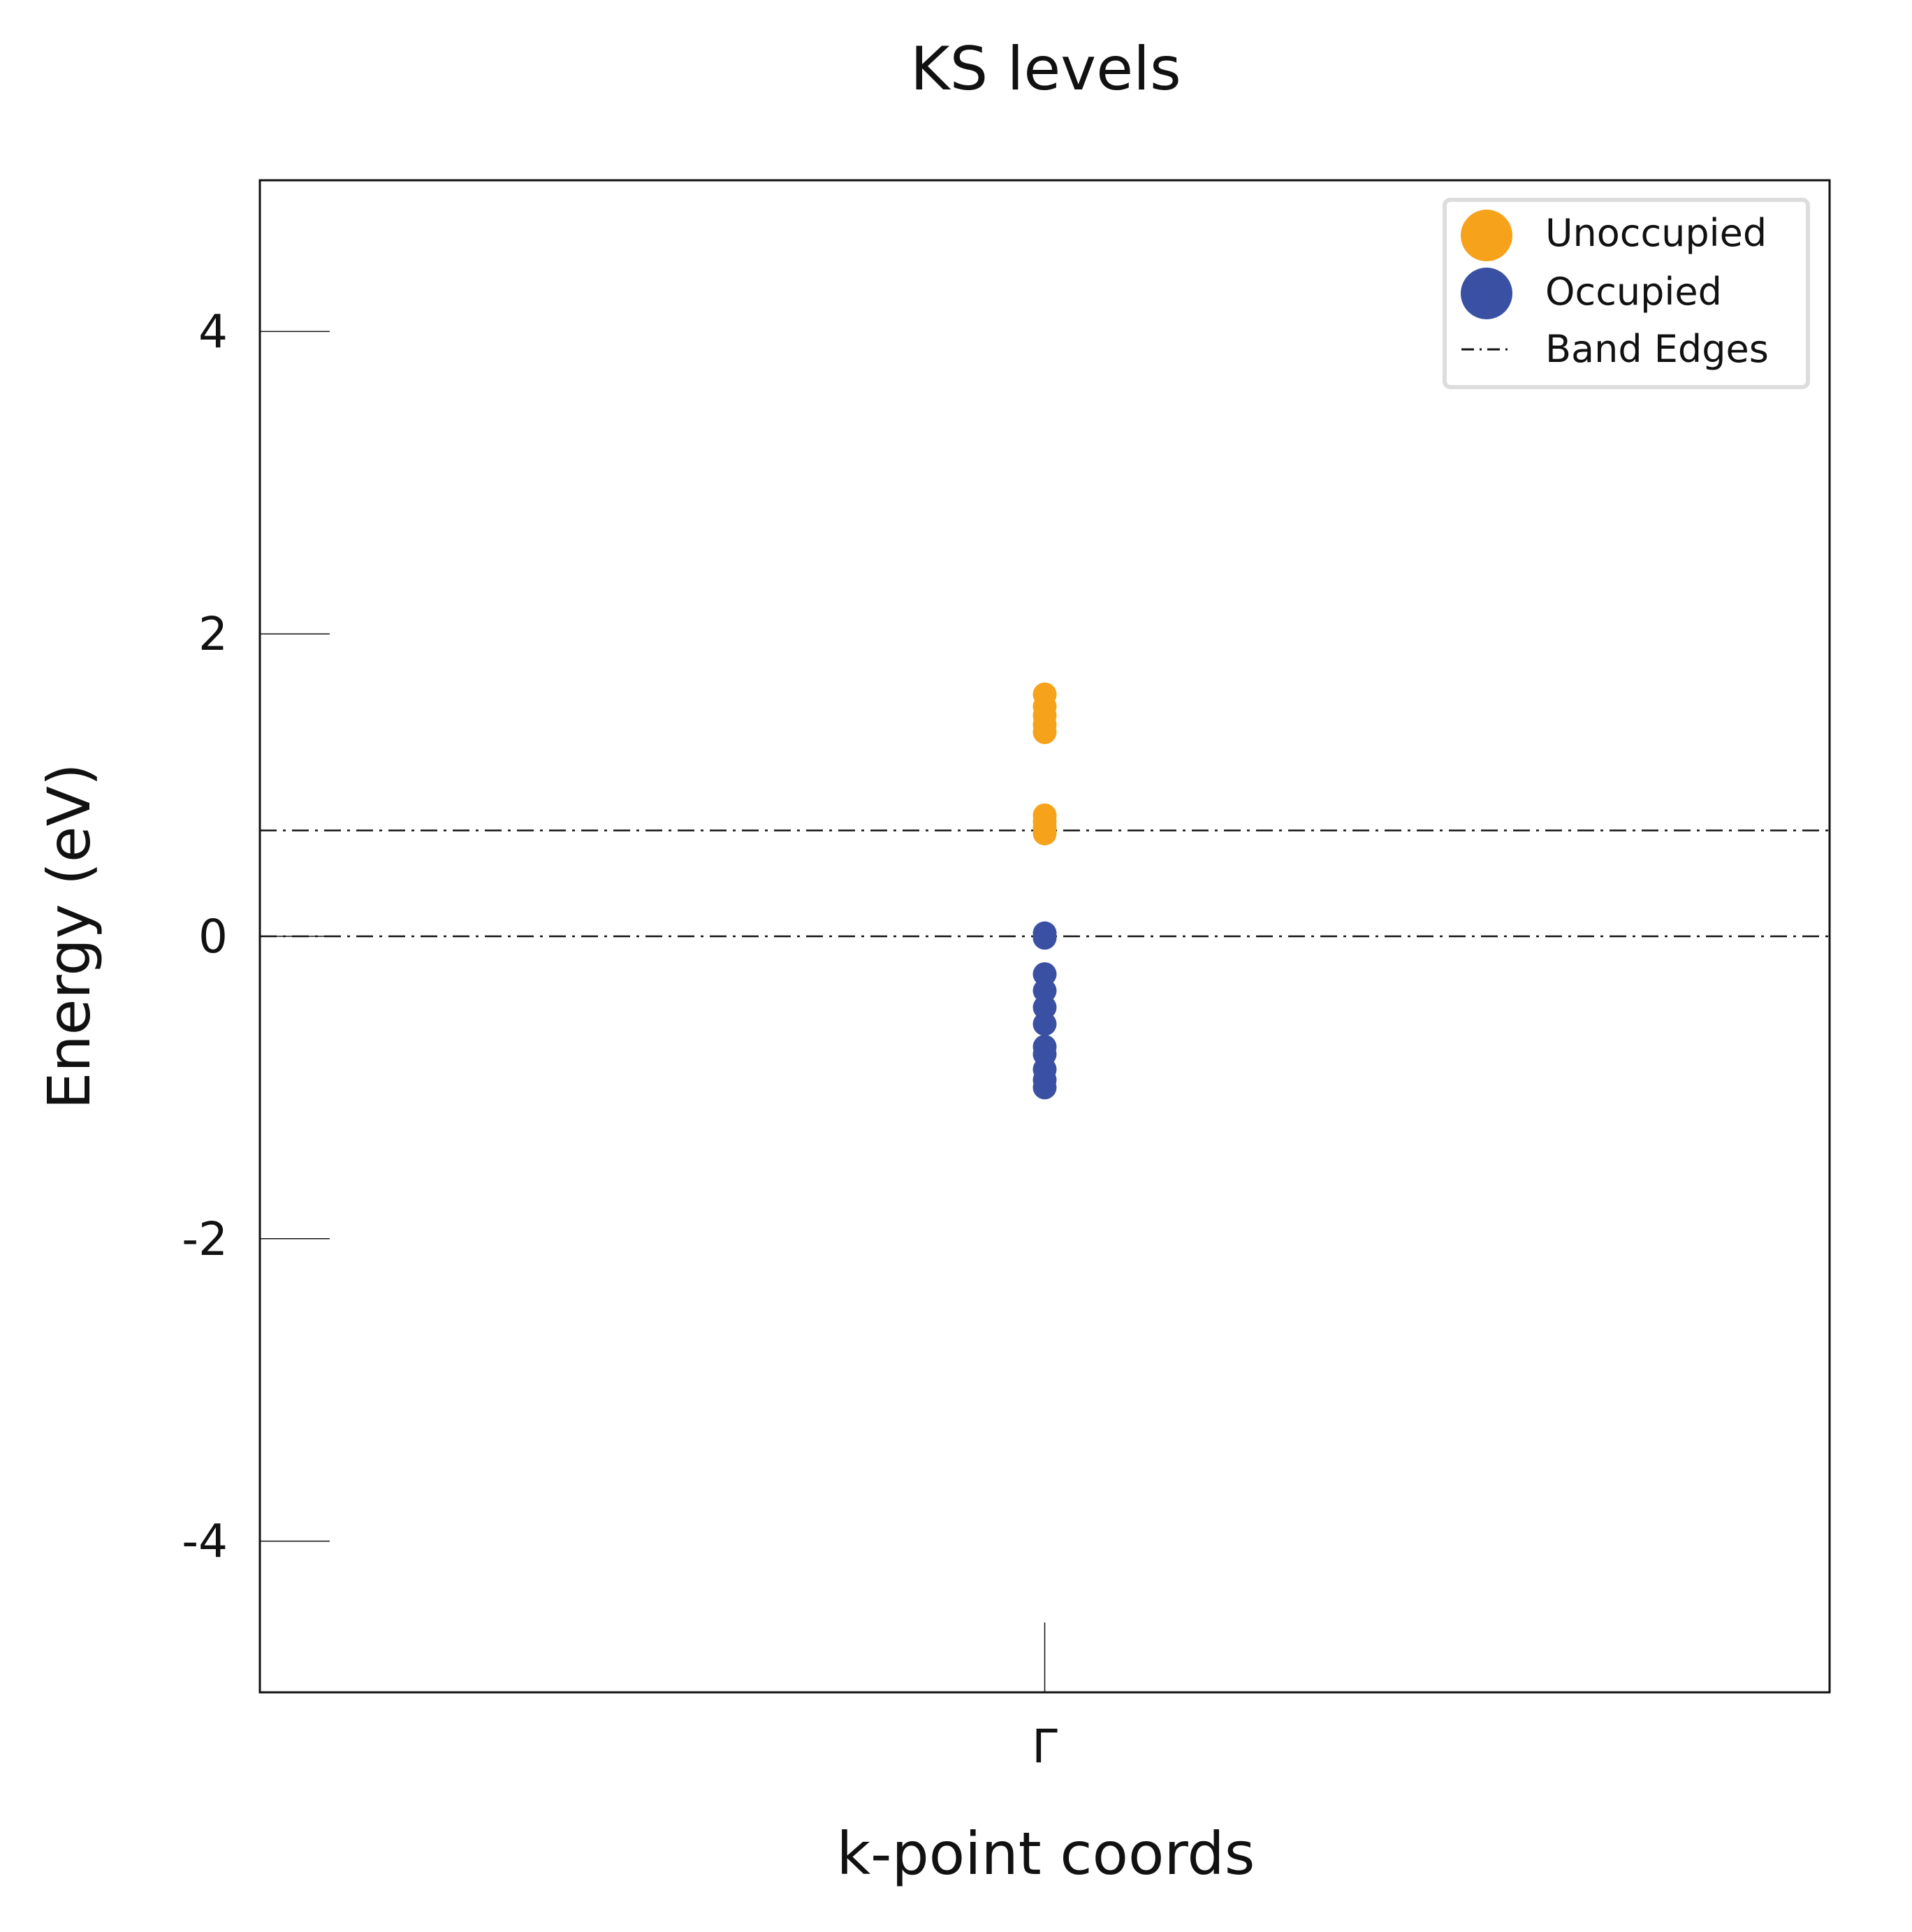 This screenshot has width=1912, height=1932. Describe the element at coordinates (1045, 1746) in the screenshot. I see `x-tick-label: Γ` at that location.